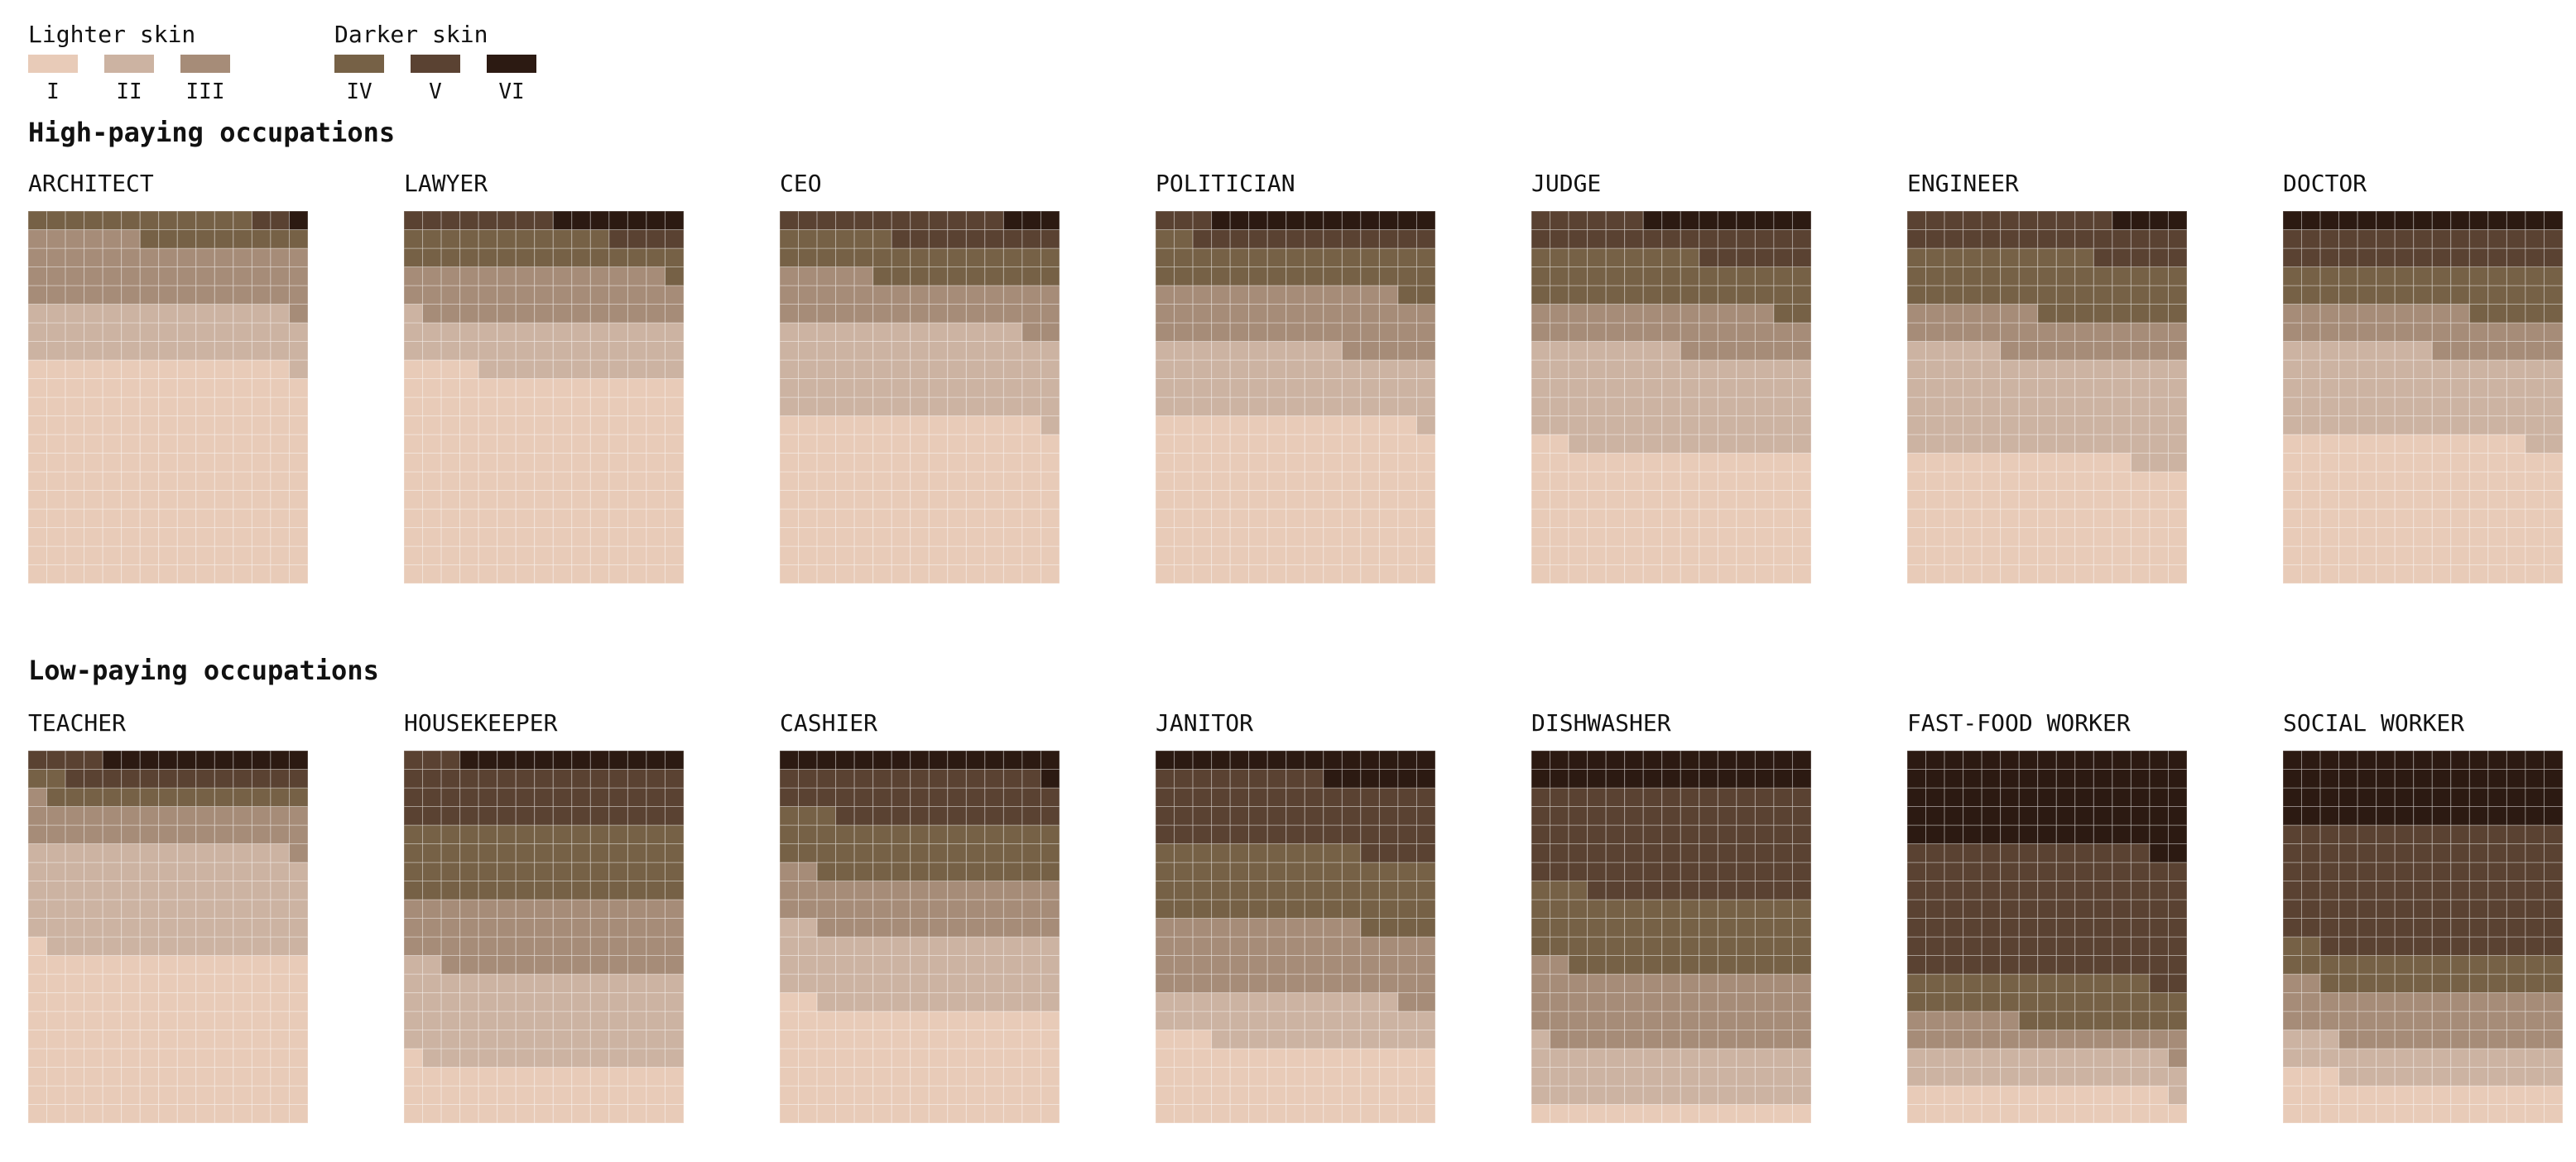 The width and height of the screenshot is (2576, 1162). I want to click on legend-item-v: V, so click(435, 81).